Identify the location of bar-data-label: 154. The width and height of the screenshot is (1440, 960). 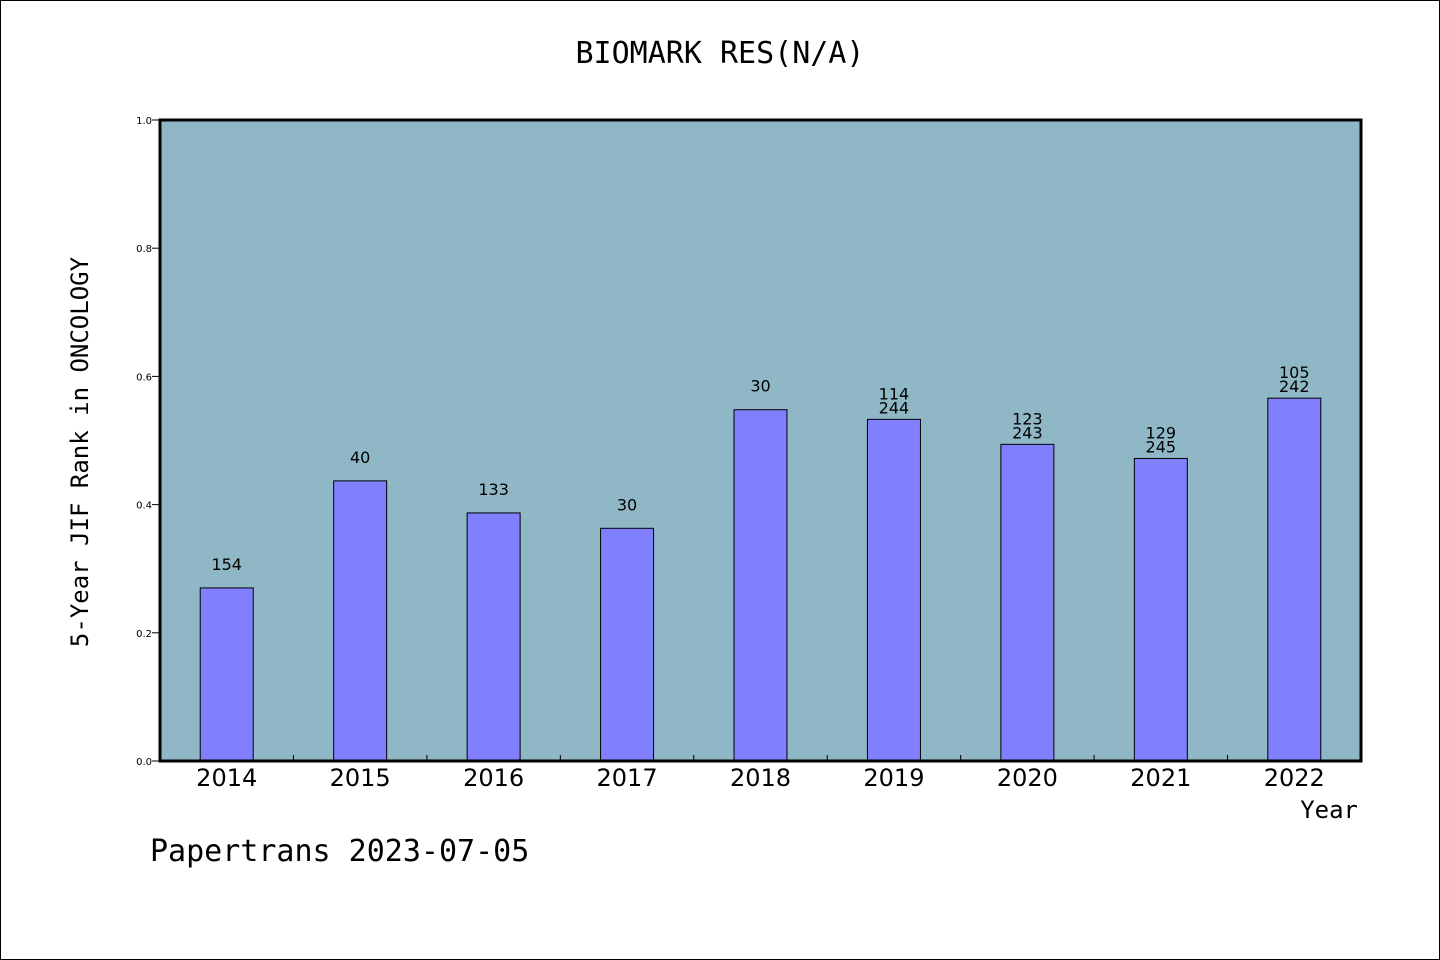
(226, 564).